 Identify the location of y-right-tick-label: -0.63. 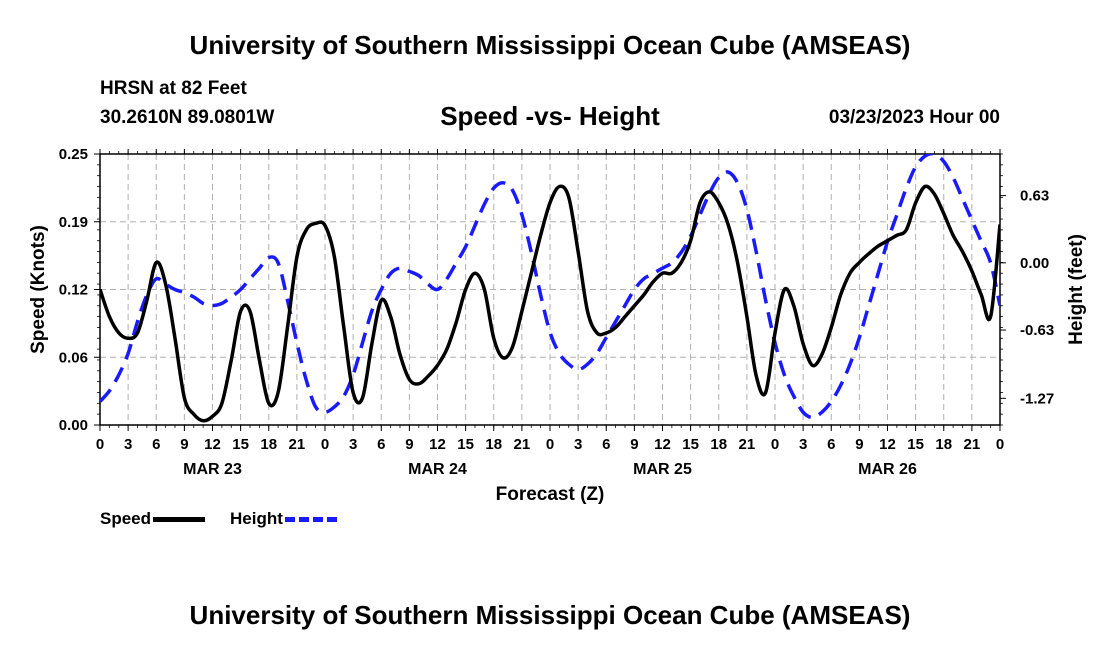
(1037, 330).